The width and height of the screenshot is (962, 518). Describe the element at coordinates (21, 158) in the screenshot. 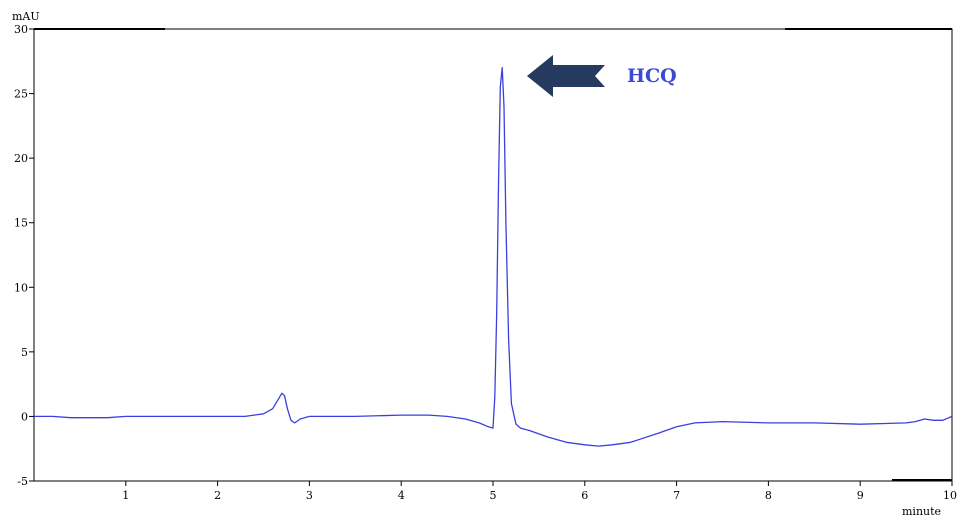

I see `y-tick-label: 20` at that location.